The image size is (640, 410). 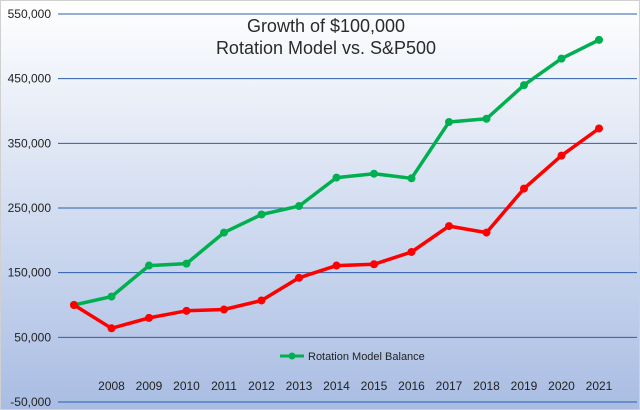 What do you see at coordinates (486, 386) in the screenshot?
I see `x-tick-label: 2018` at bounding box center [486, 386].